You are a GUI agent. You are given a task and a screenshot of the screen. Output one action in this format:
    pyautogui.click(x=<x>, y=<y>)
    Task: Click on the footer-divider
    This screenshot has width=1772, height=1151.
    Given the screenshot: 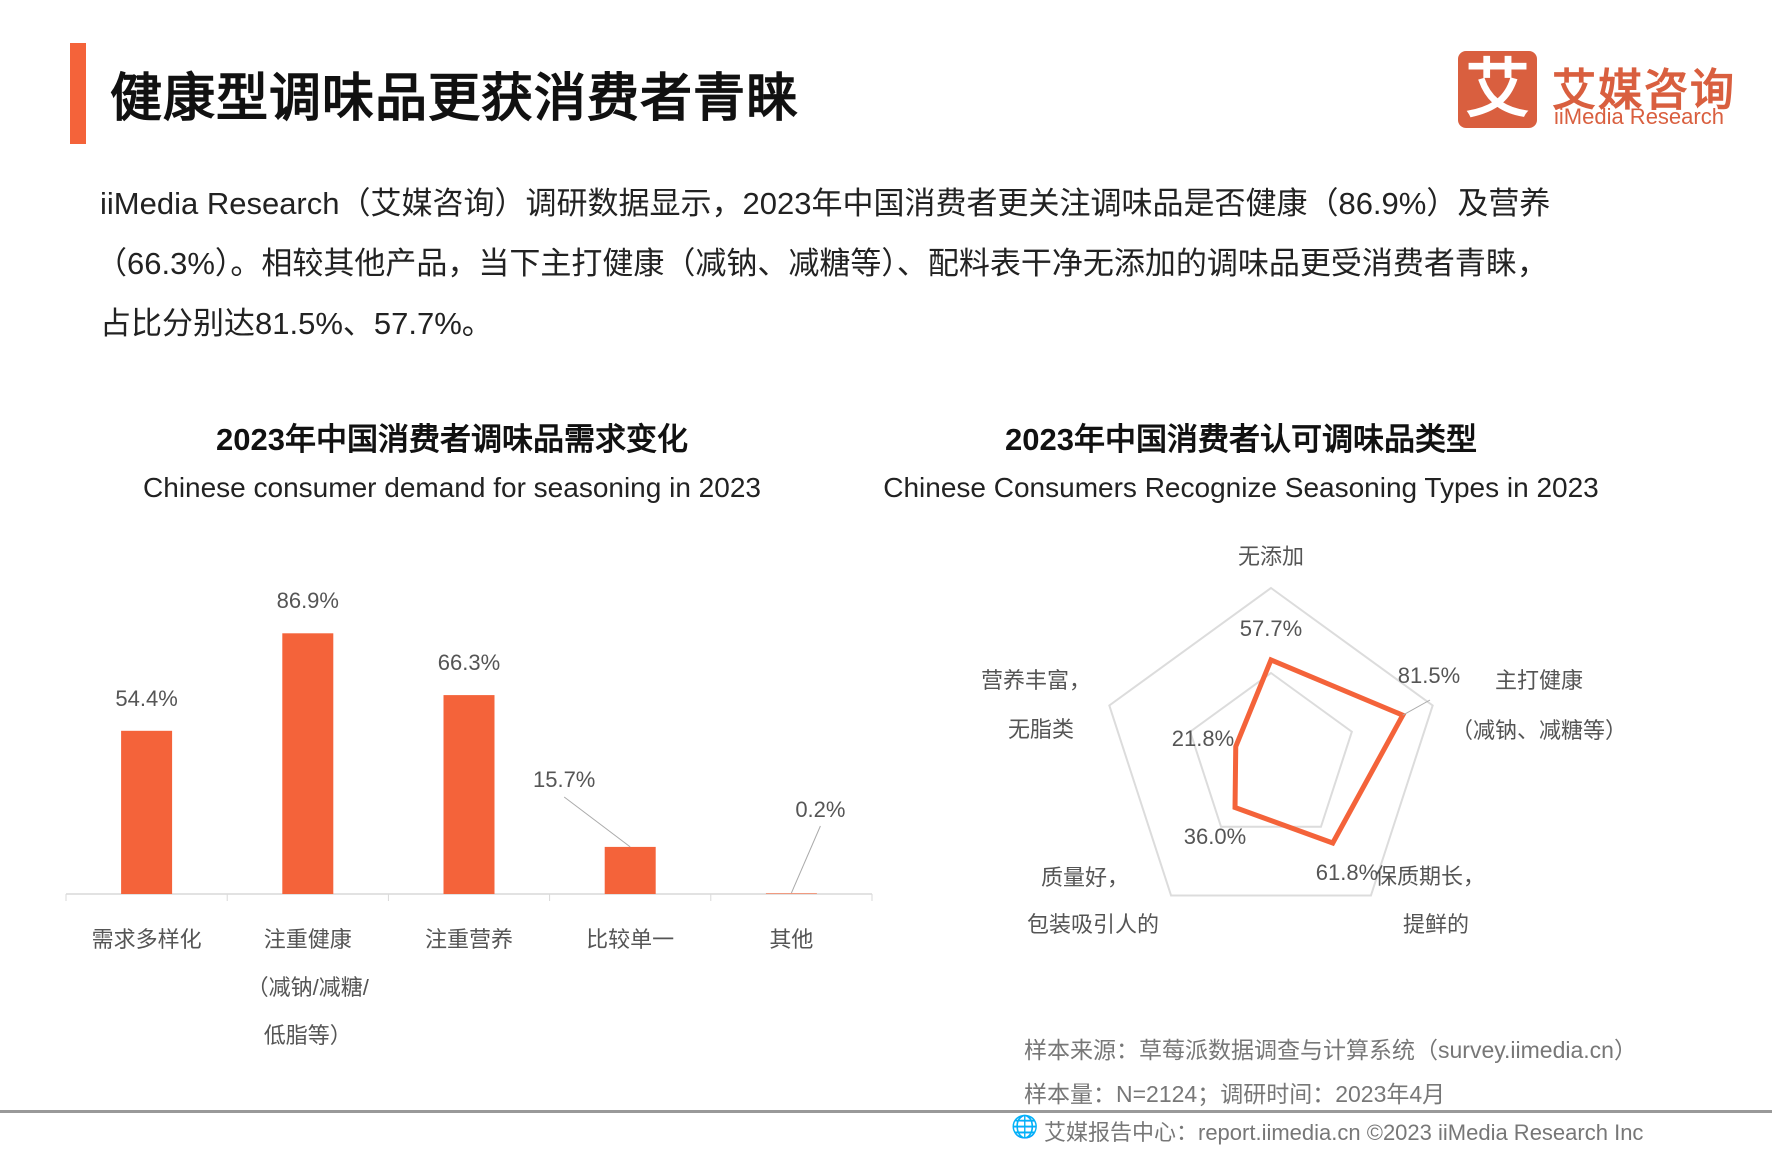 What is the action you would take?
    pyautogui.click(x=886, y=1111)
    